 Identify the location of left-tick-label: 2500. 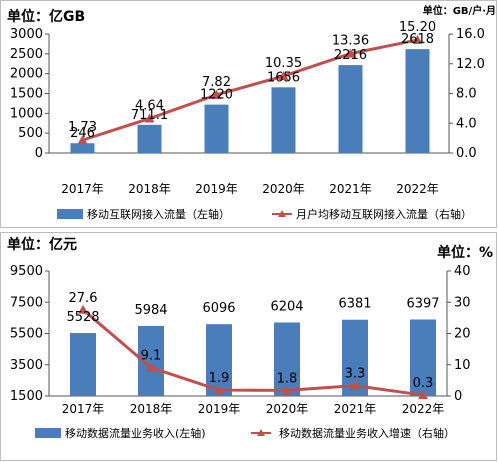
(26, 54).